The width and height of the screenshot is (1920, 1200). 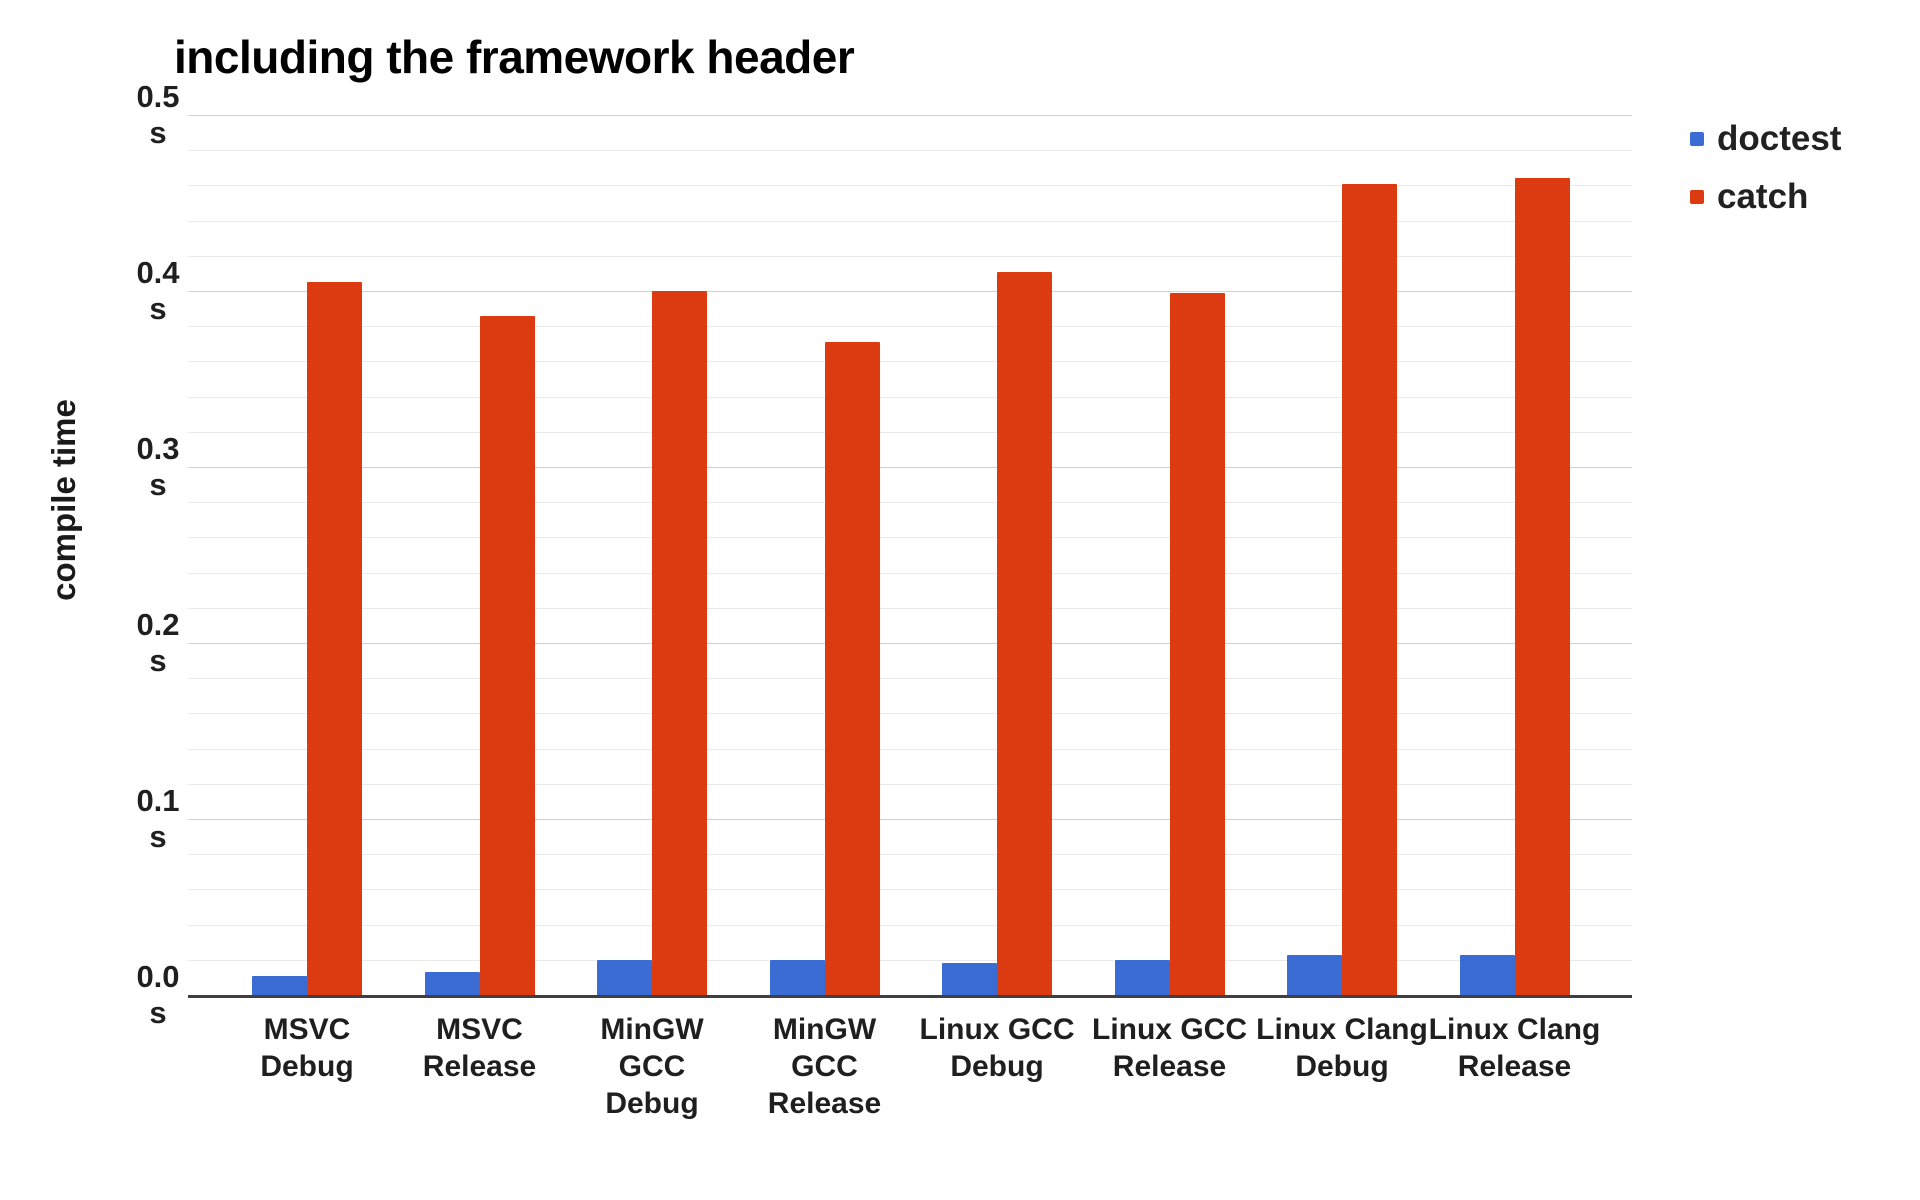 I want to click on legend-item-catch: catch, so click(x=1765, y=197).